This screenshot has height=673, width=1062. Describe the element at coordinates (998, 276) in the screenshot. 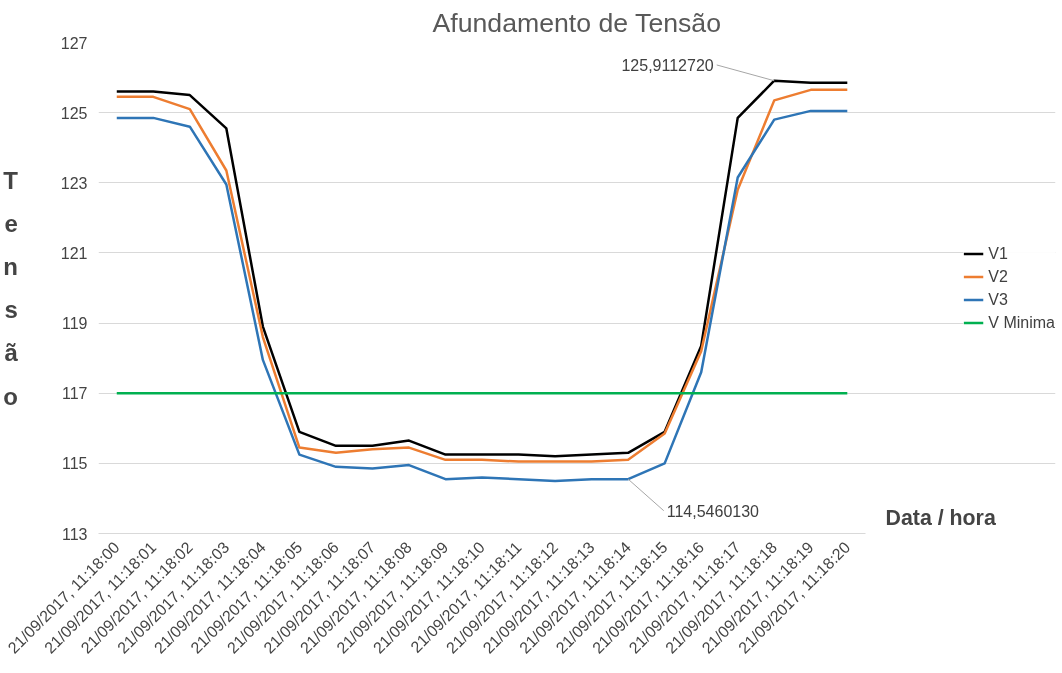

I see `legend-label: V2` at that location.